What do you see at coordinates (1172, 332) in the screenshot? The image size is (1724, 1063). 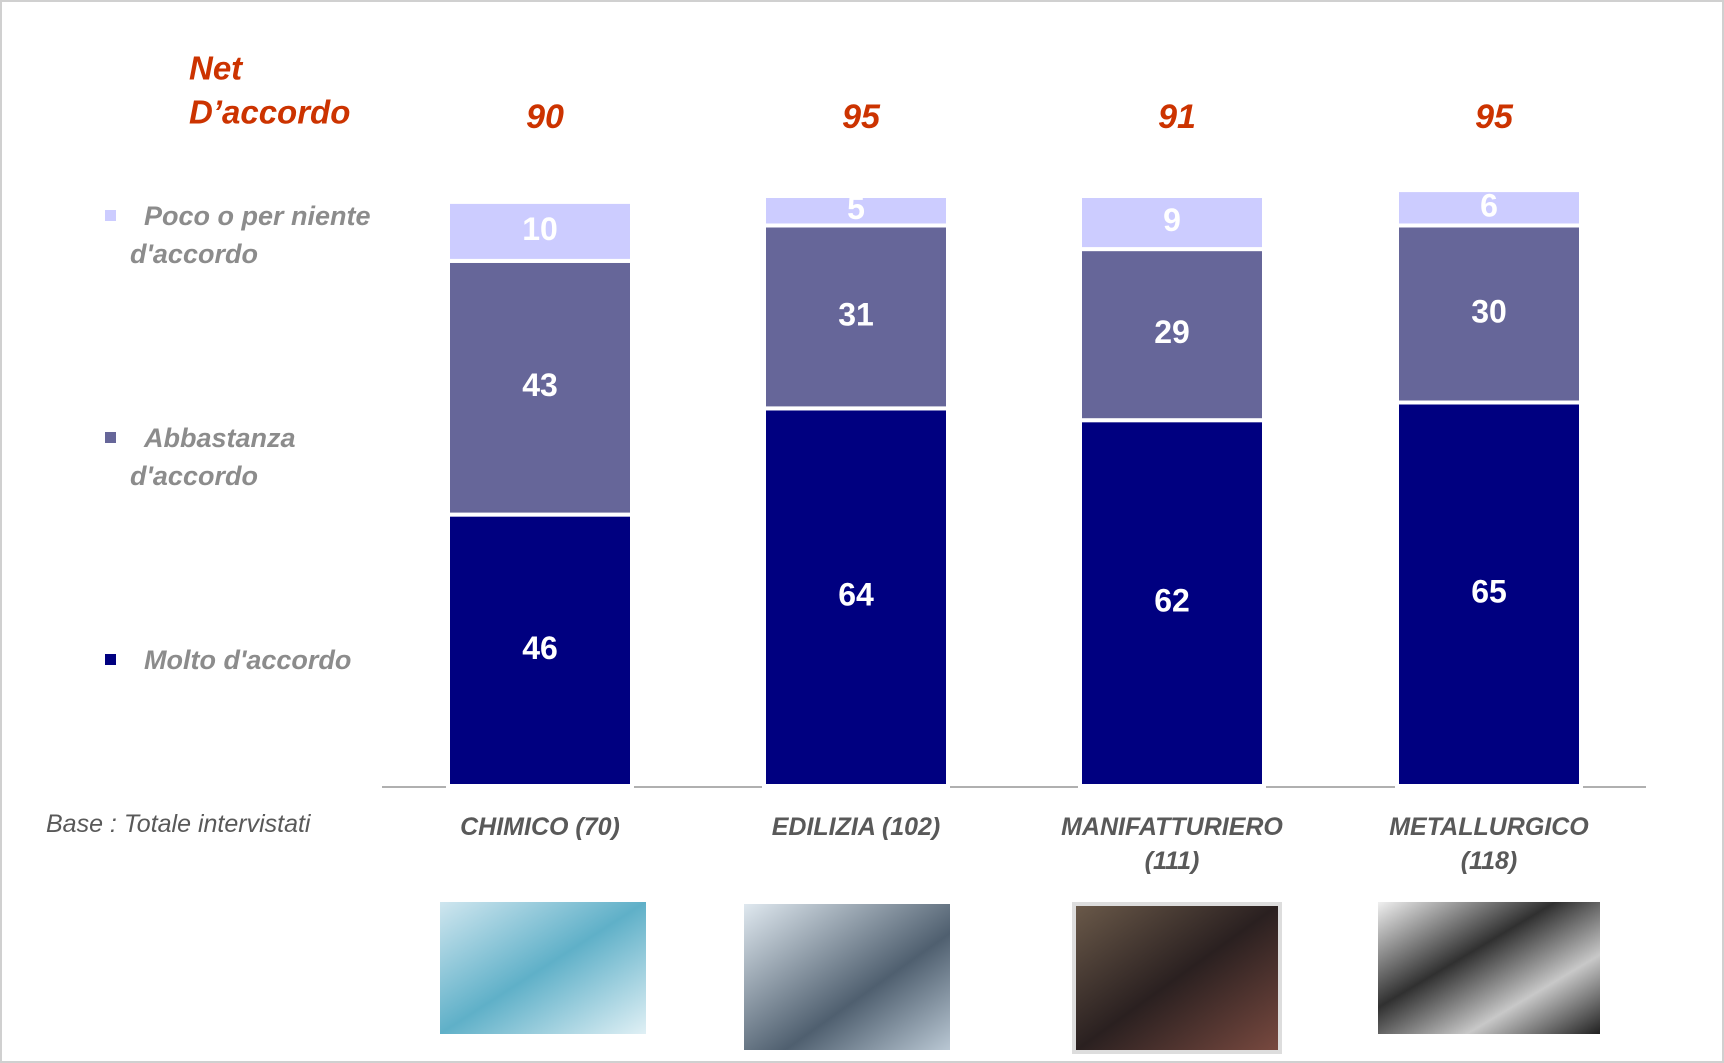 I see `value-label: 29` at bounding box center [1172, 332].